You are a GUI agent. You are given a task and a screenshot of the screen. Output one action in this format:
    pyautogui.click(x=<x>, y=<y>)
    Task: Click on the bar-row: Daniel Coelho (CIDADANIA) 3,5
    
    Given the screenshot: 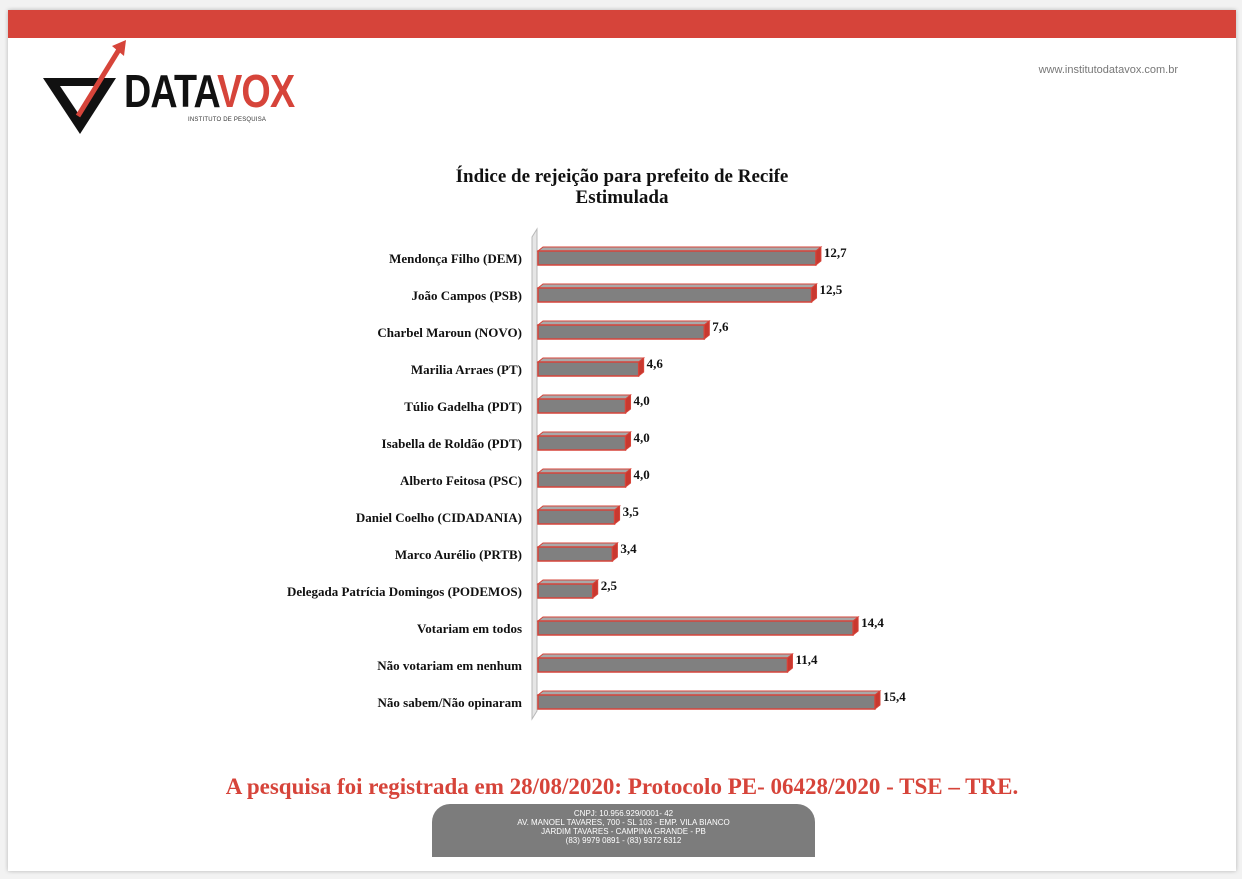 What is the action you would take?
    pyautogui.click(x=498, y=515)
    